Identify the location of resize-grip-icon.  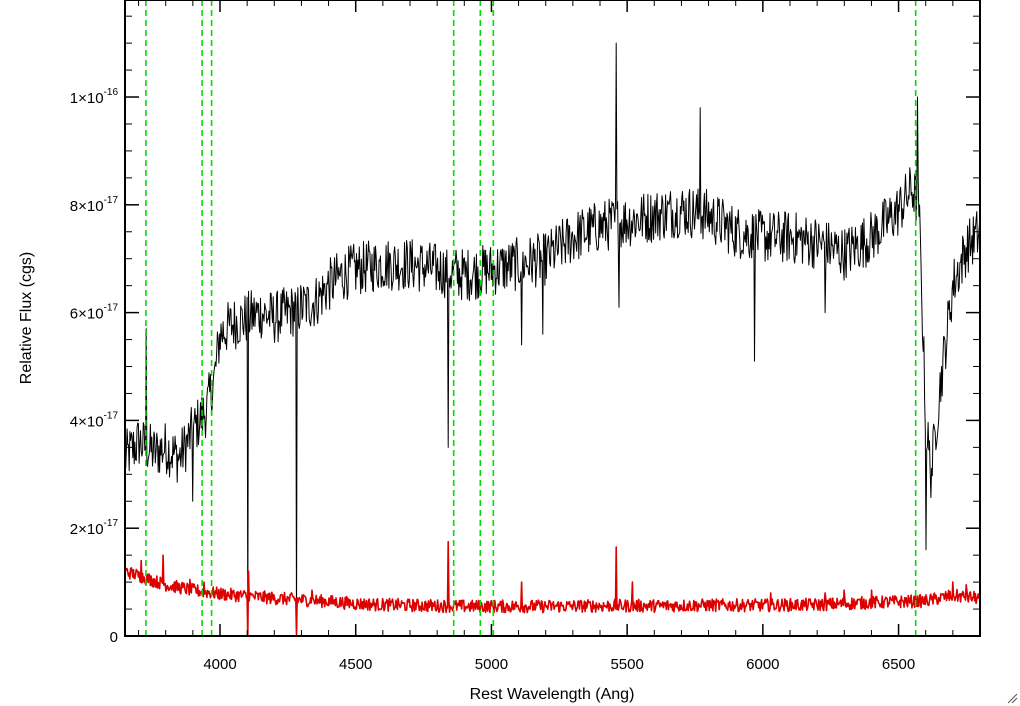
(1012, 698).